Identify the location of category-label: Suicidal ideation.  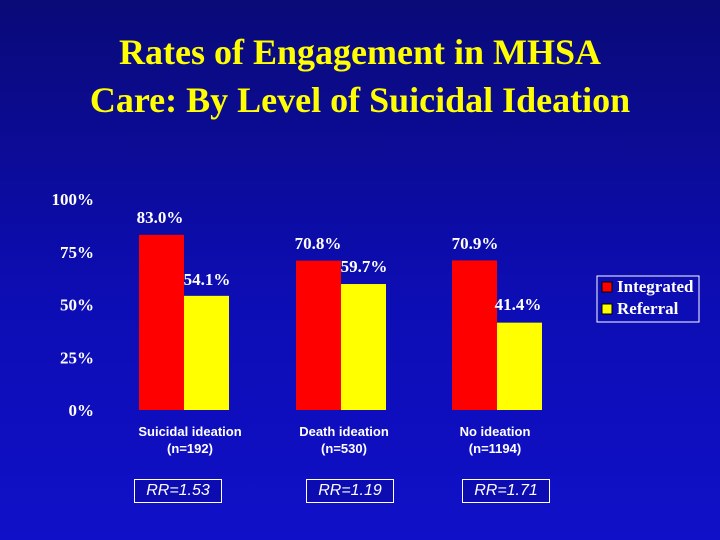
(189, 431).